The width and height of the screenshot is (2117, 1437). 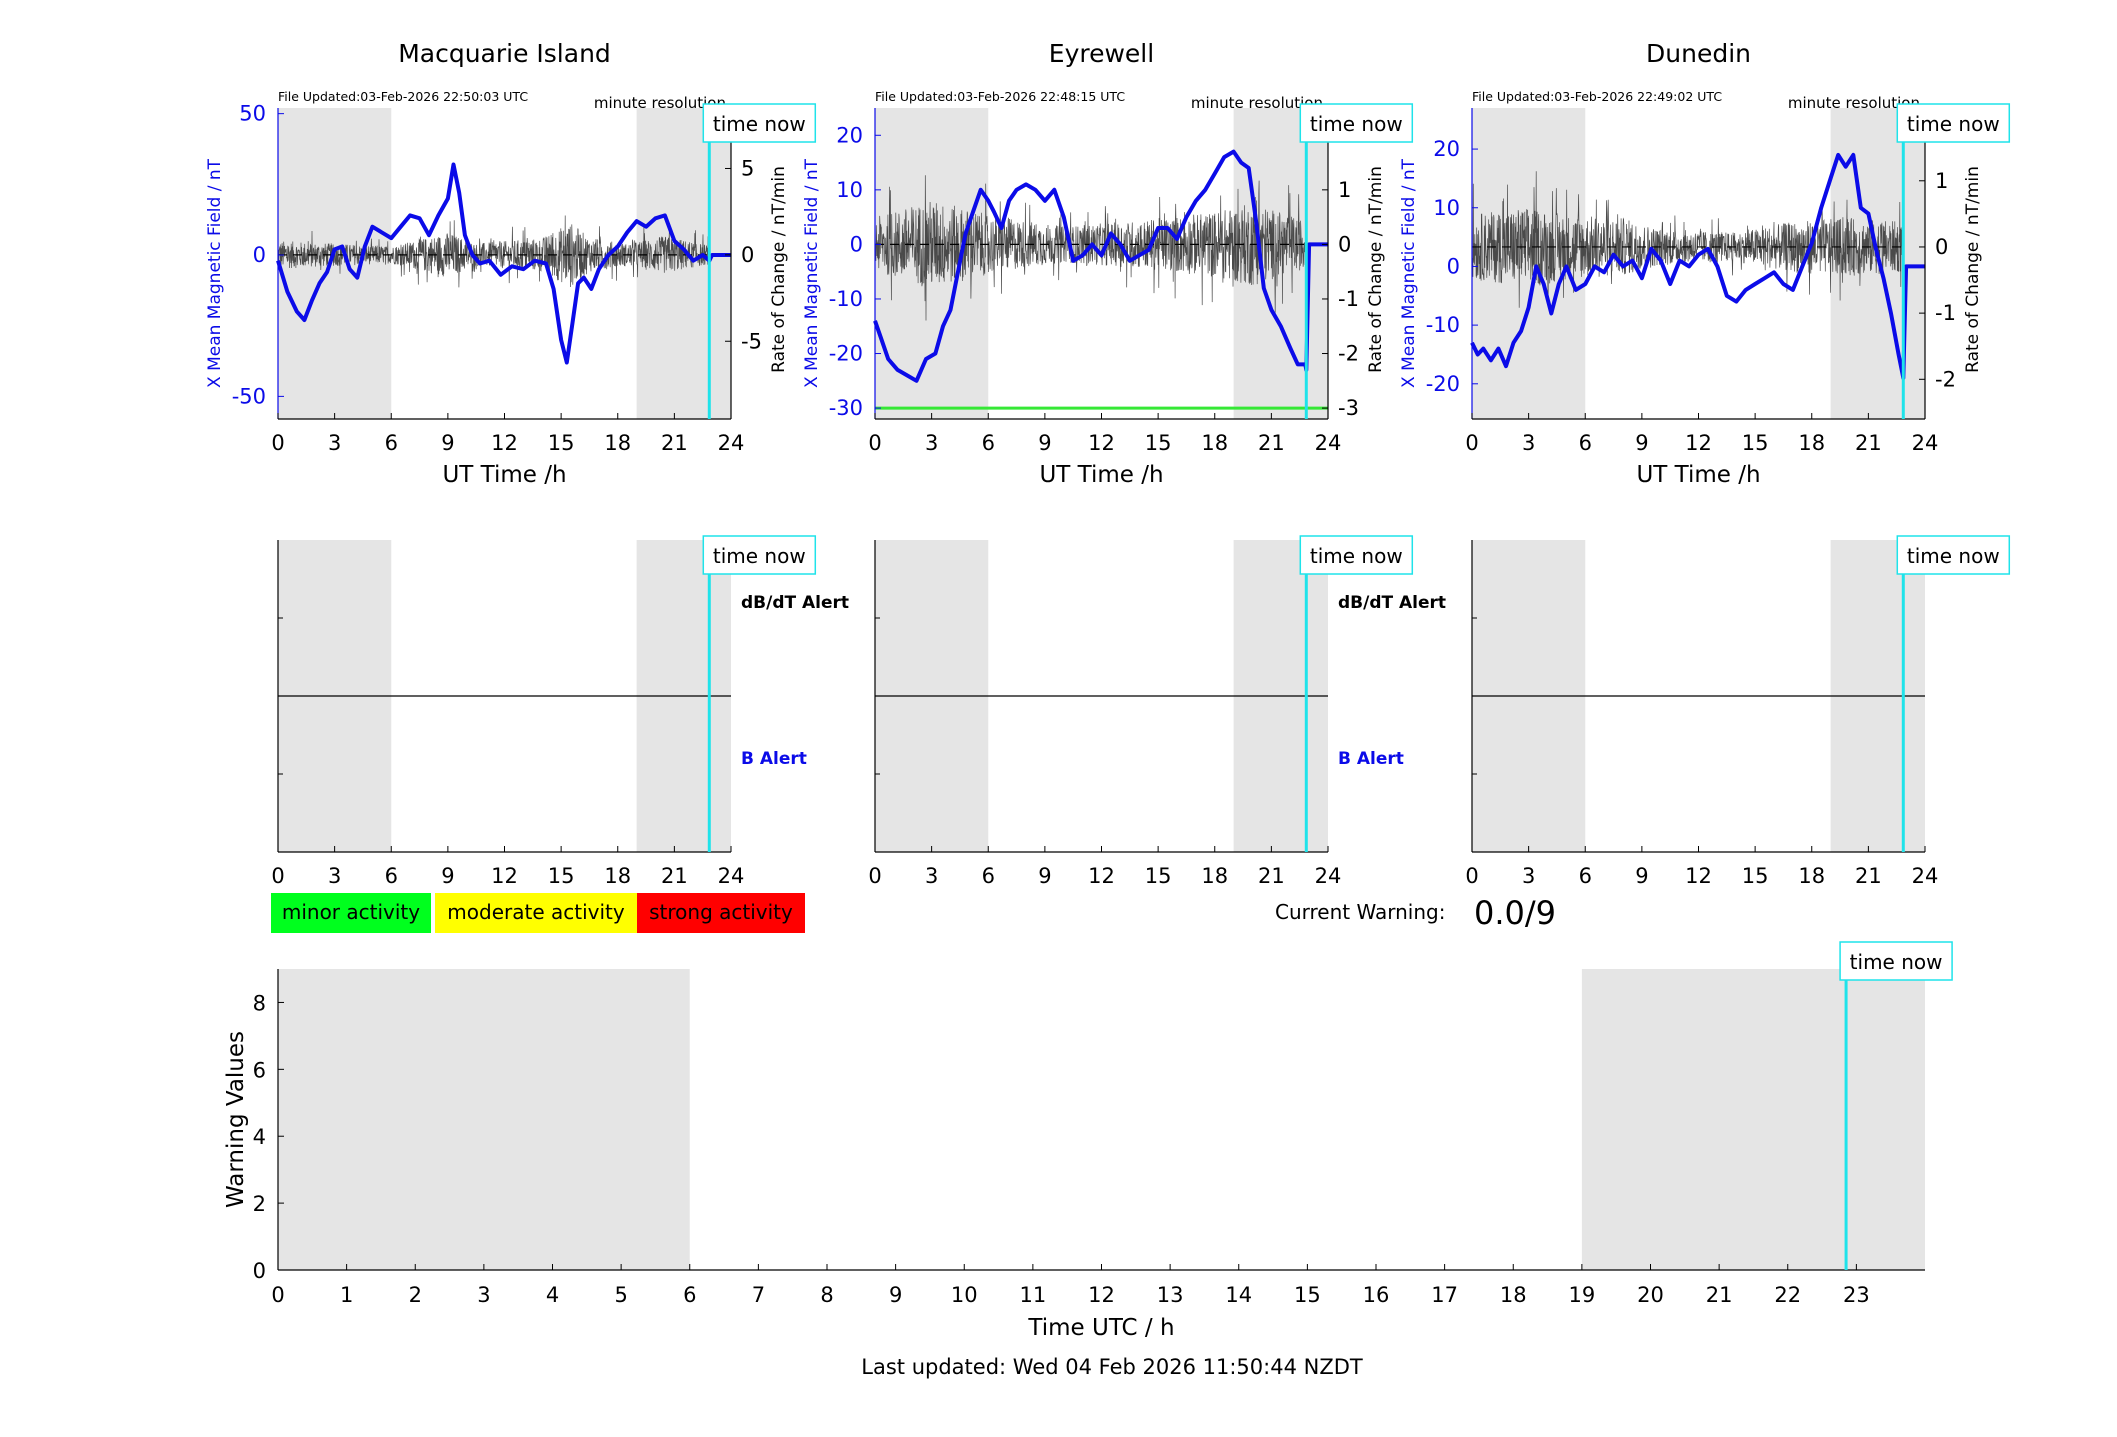 What do you see at coordinates (721, 912) in the screenshot?
I see `strong-activity-label: strong activity` at bounding box center [721, 912].